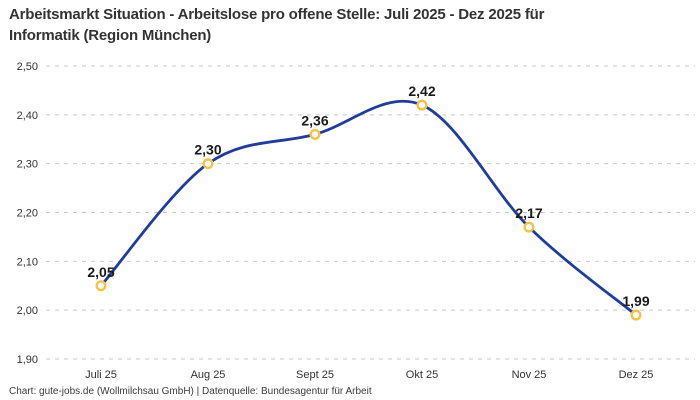  I want to click on data-point-label: 2,17, so click(528, 213).